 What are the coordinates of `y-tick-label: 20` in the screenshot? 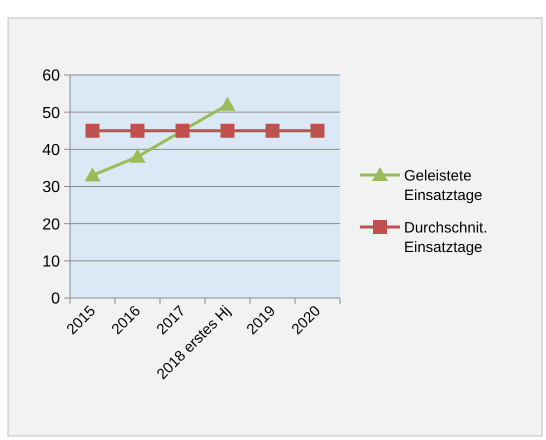 It's located at (51, 225).